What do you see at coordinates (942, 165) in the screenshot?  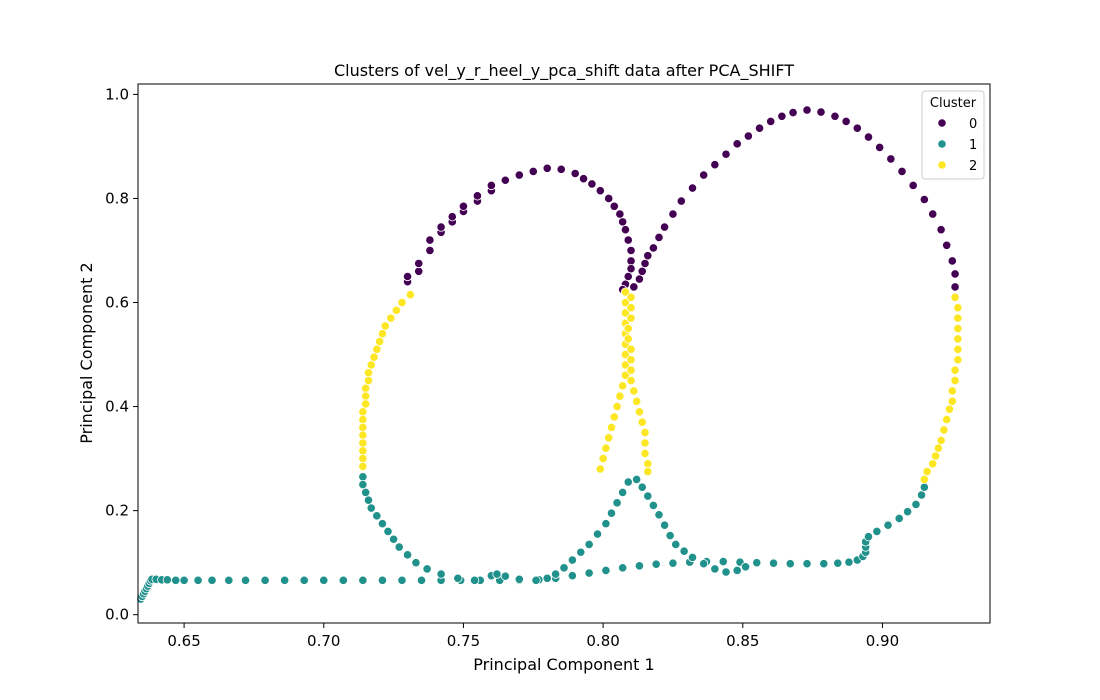 I see `legend-marker` at bounding box center [942, 165].